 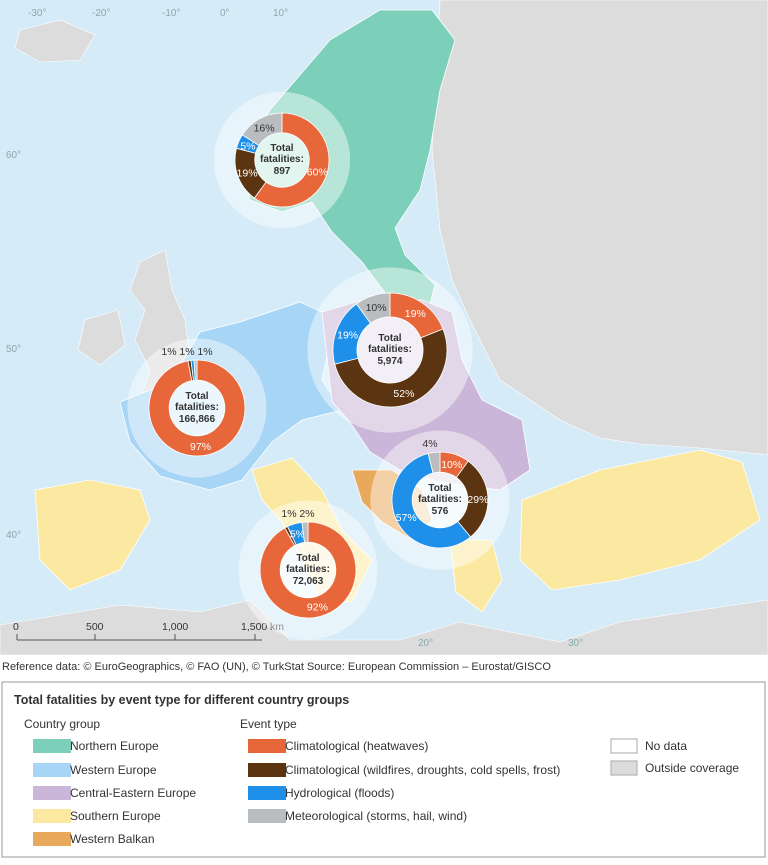 I want to click on legend-label: Meteorological (storms, hail, wind), so click(x=376, y=816).